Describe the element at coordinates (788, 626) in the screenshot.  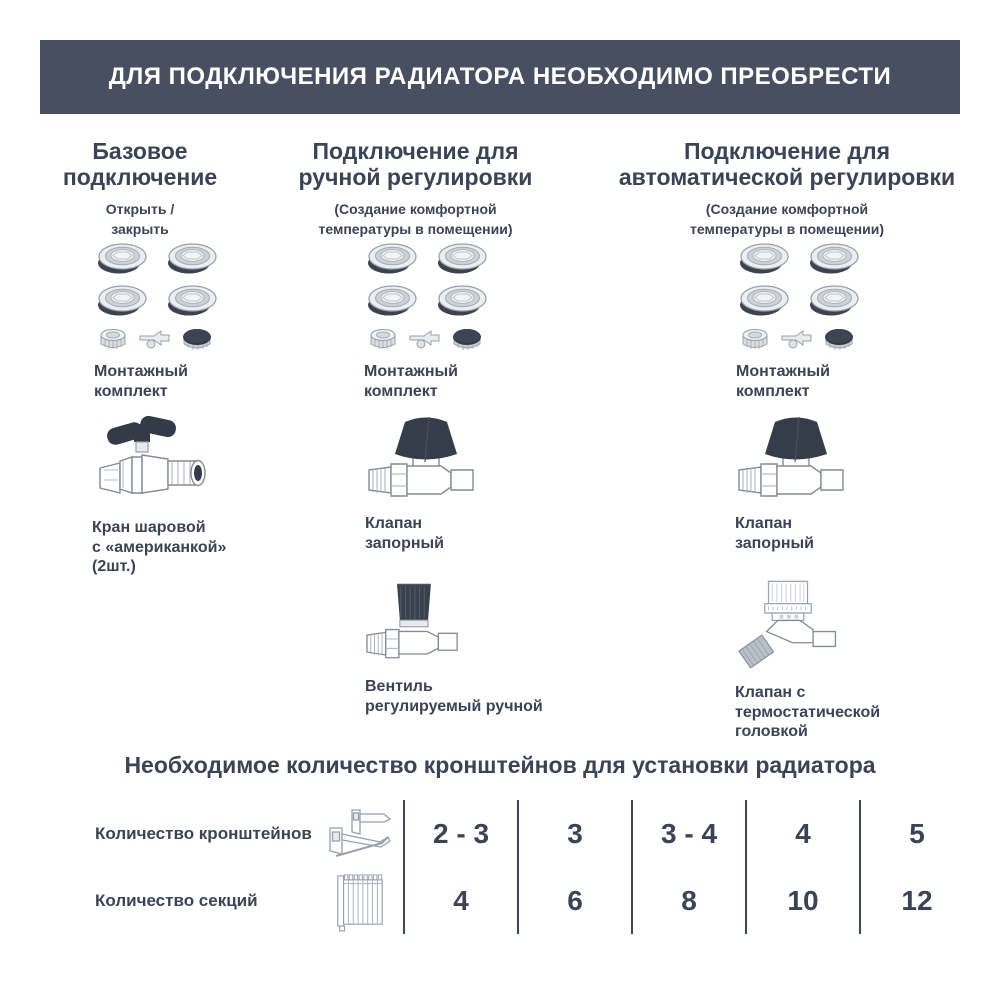
I see `thermostatic-valve-icon` at that location.